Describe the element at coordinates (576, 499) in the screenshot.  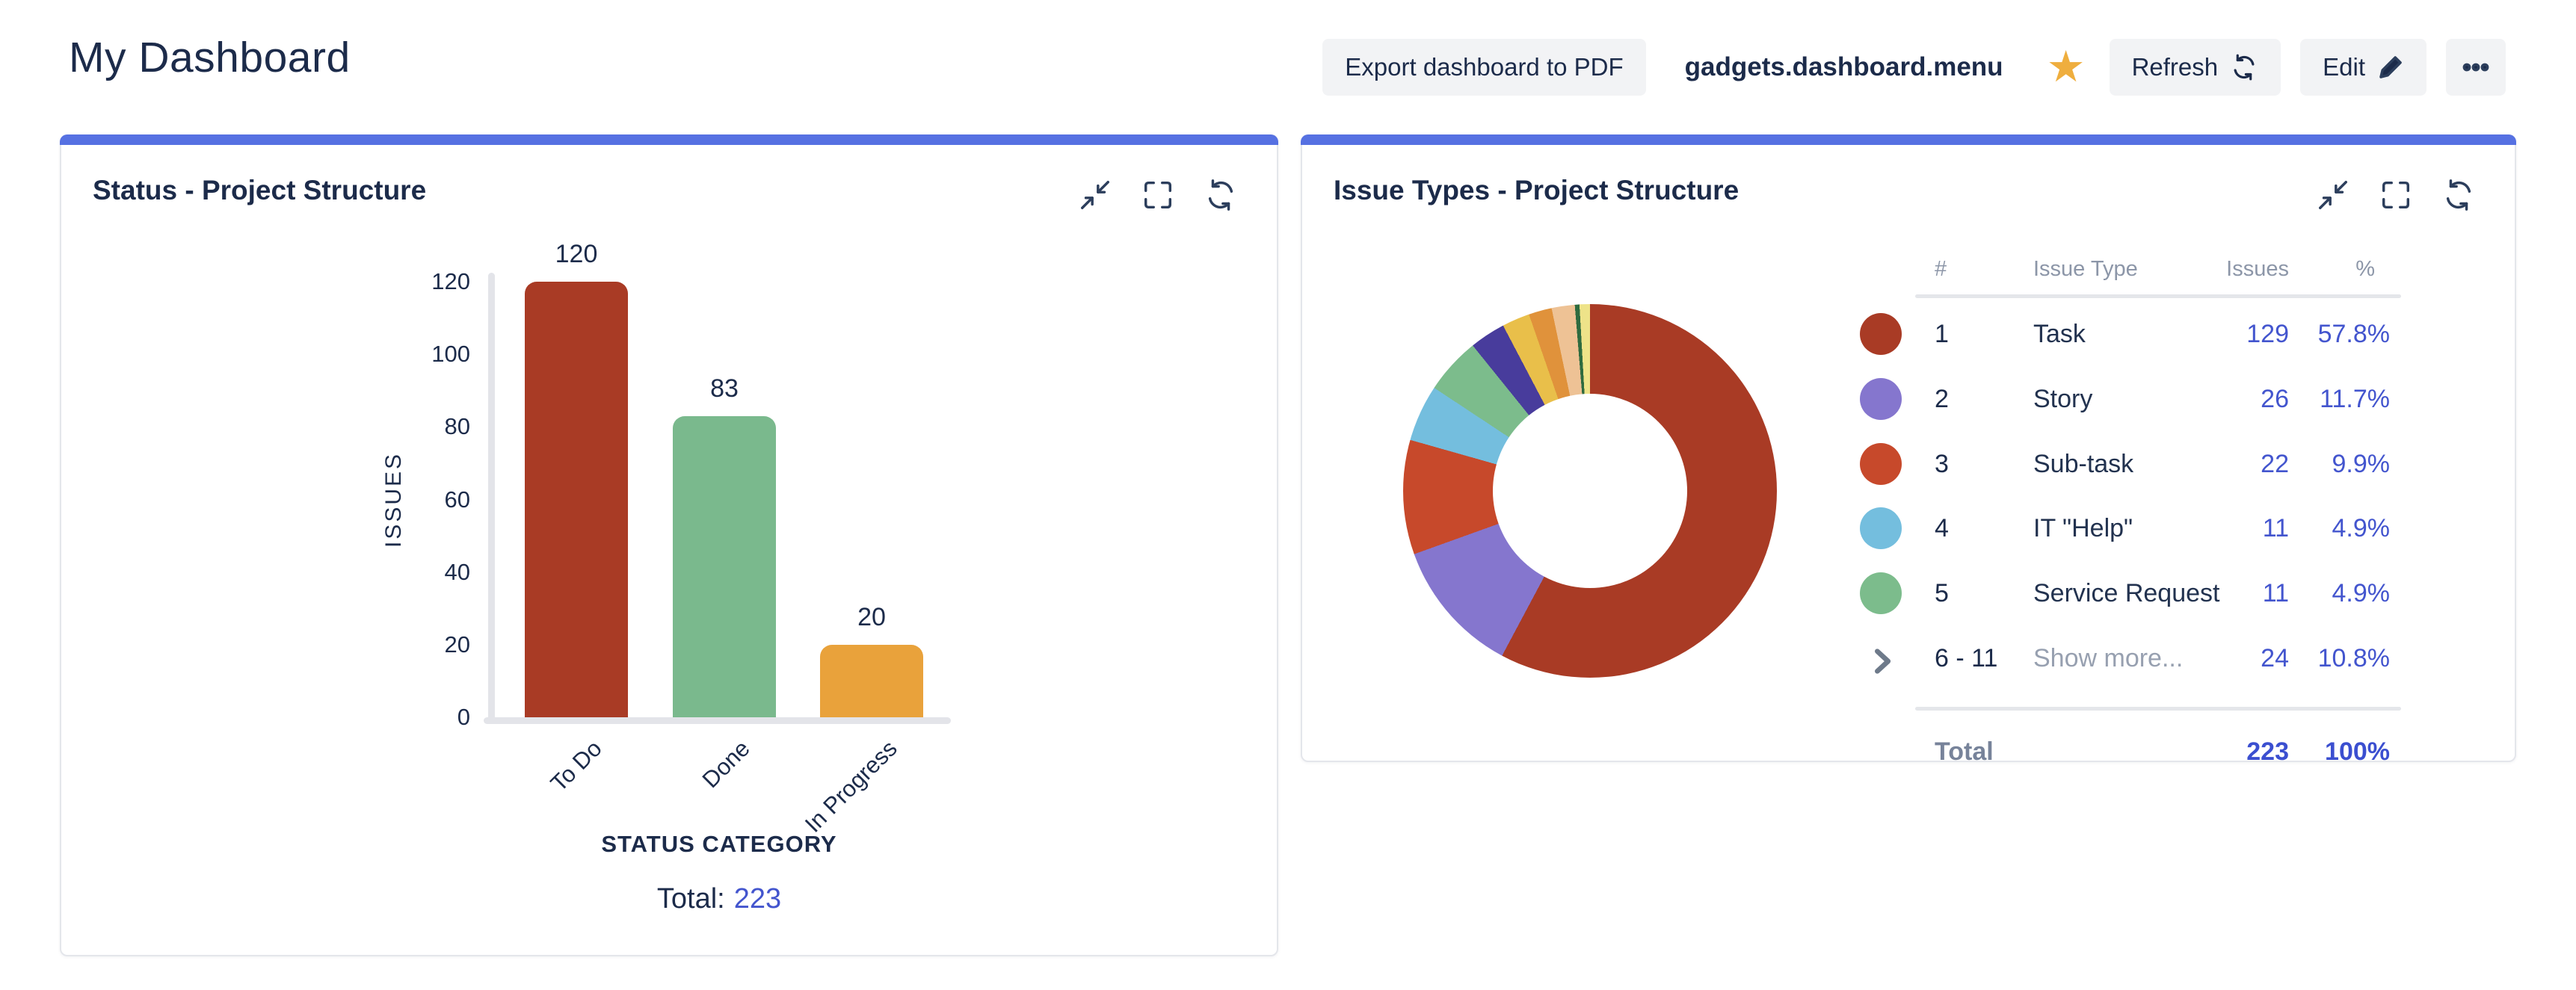
I see `bar-to-do` at that location.